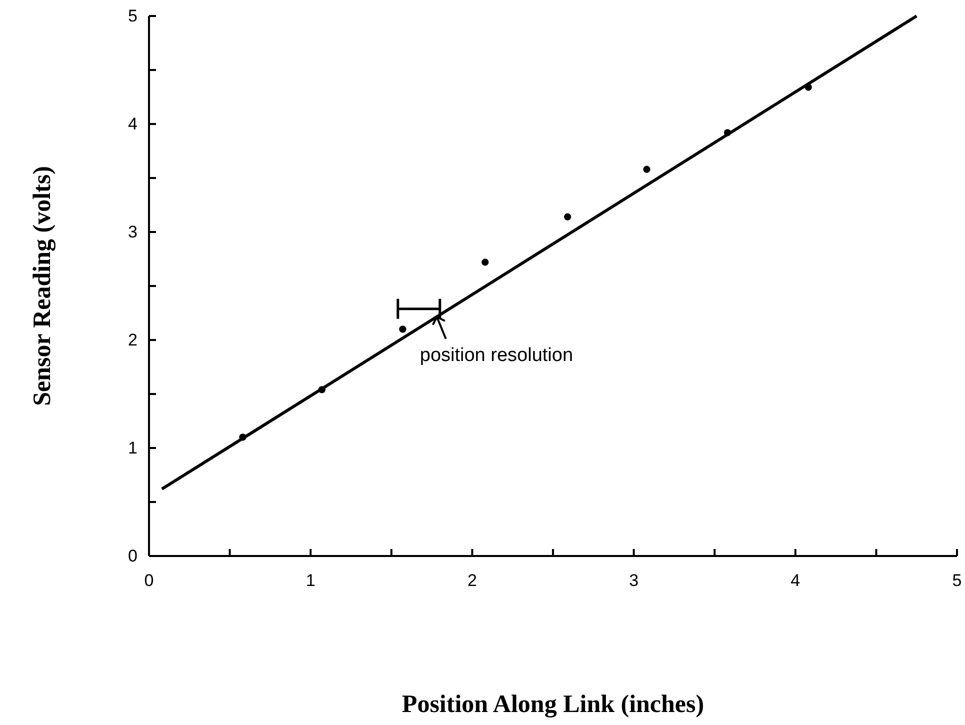 The image size is (965, 725). What do you see at coordinates (311, 580) in the screenshot?
I see `x-tick-label: 1` at bounding box center [311, 580].